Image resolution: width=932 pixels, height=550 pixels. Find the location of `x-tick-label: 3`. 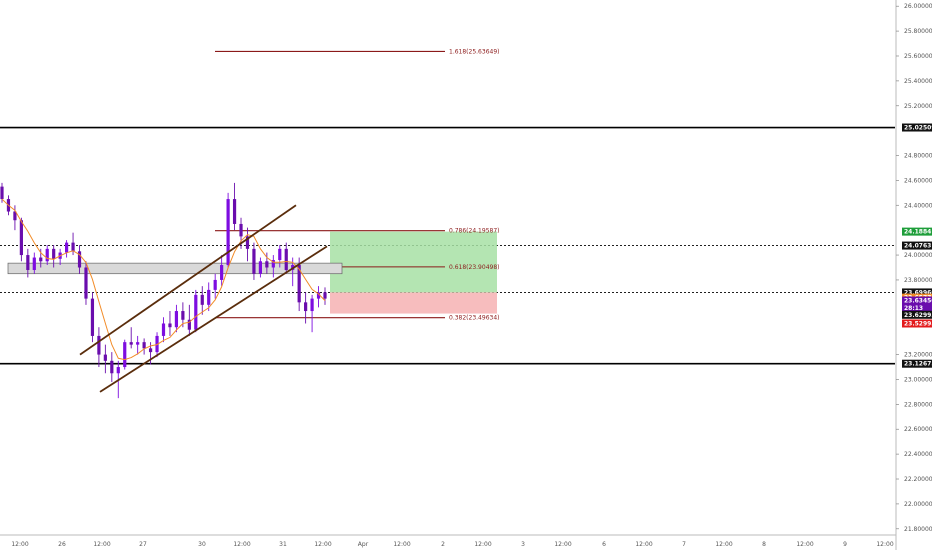

x-tick-label: 3 is located at coordinates (523, 544).